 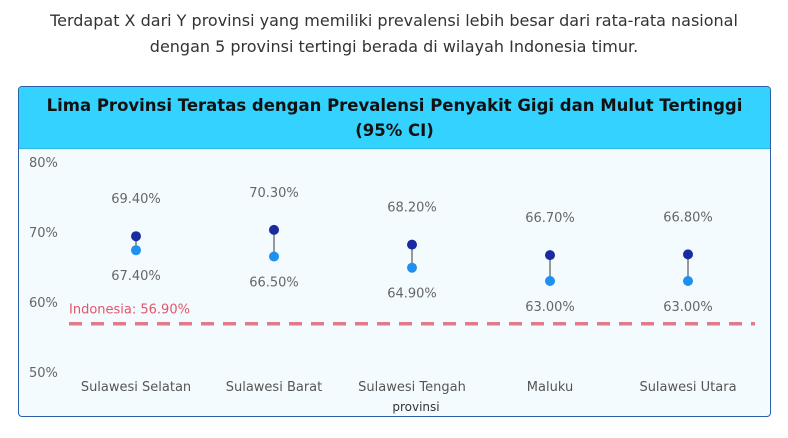 I want to click on upper-data-label: 66.80%, so click(x=688, y=217).